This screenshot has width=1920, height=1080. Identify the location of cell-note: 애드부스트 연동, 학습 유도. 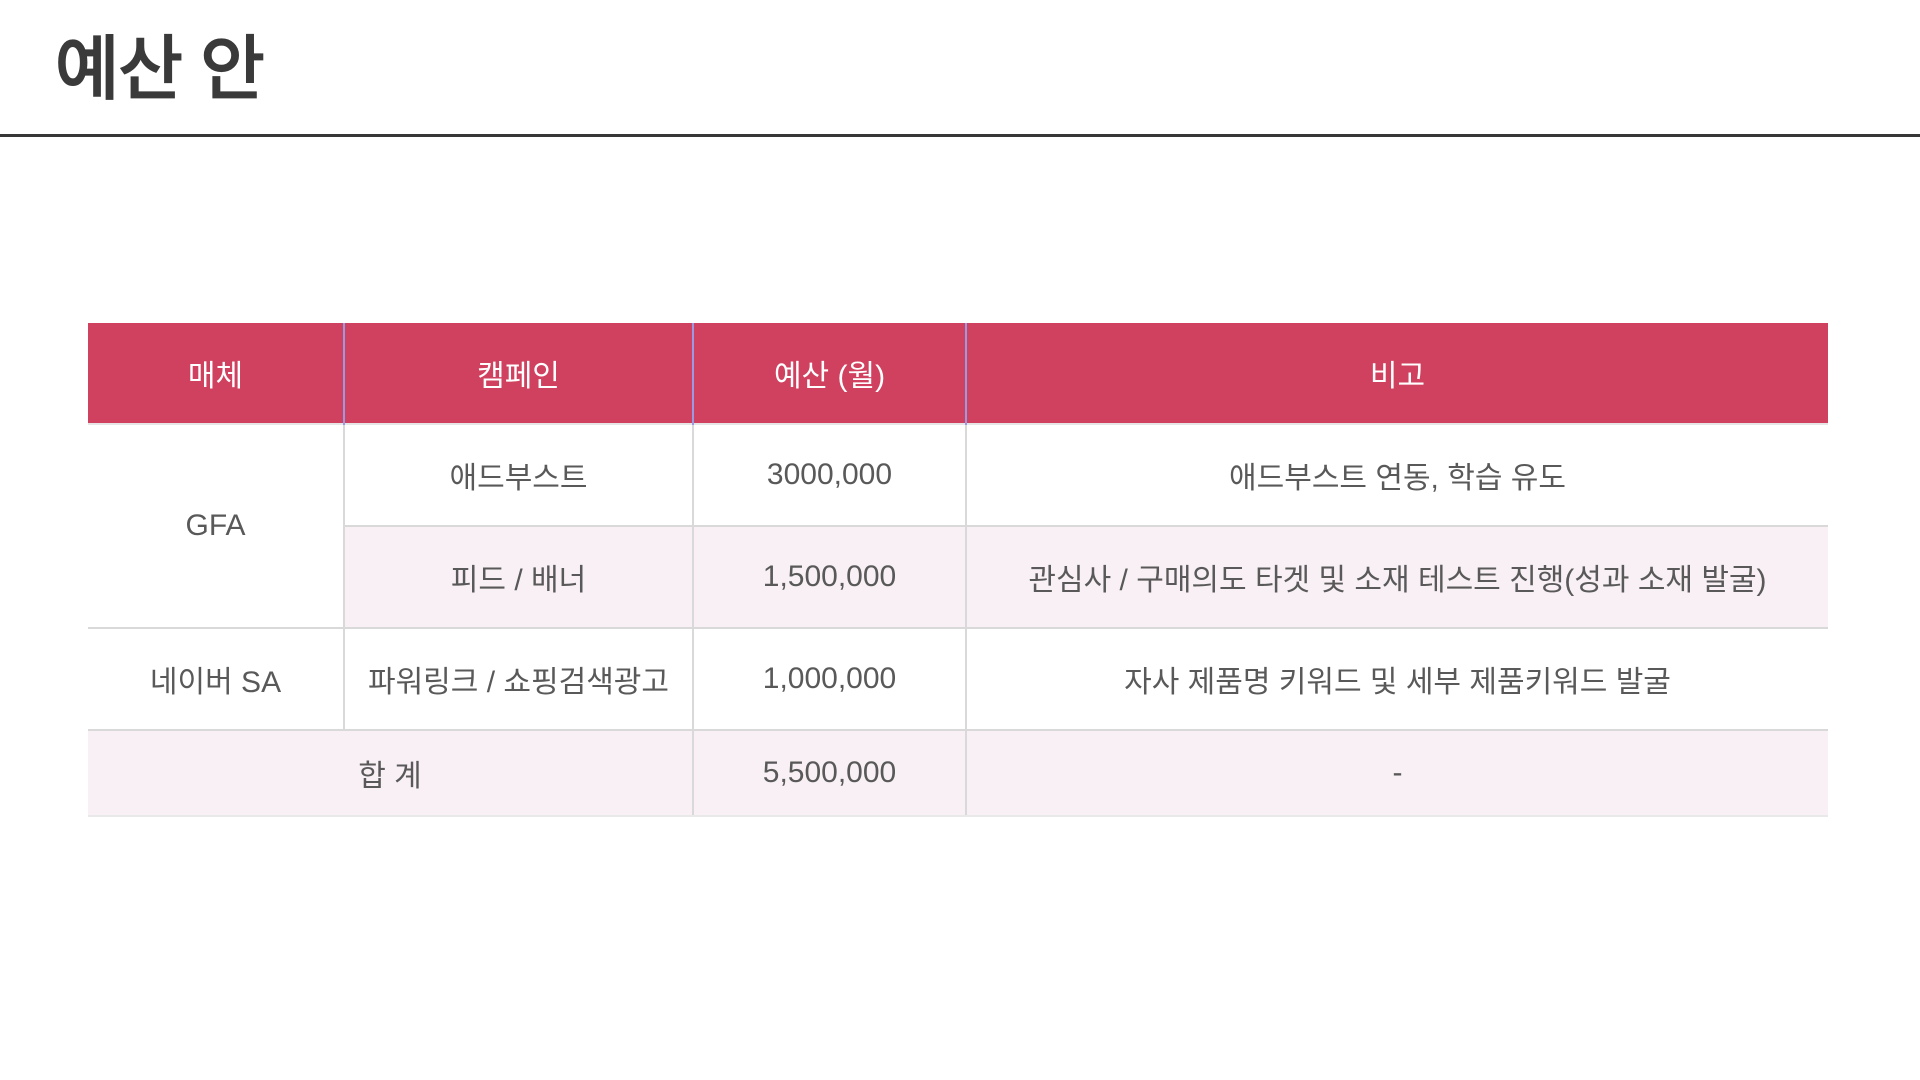
(1396, 474).